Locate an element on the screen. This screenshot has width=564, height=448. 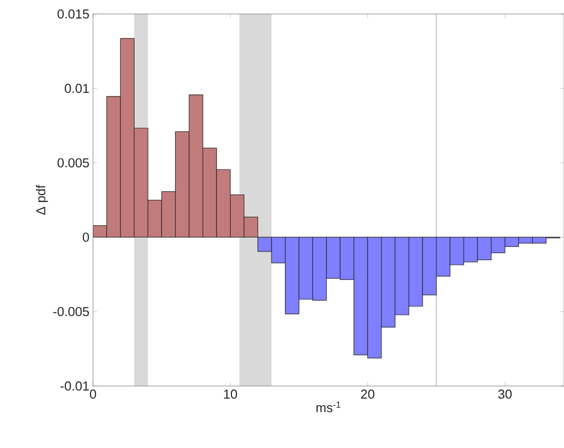
y-tick-label: -0.005 is located at coordinates (71, 311).